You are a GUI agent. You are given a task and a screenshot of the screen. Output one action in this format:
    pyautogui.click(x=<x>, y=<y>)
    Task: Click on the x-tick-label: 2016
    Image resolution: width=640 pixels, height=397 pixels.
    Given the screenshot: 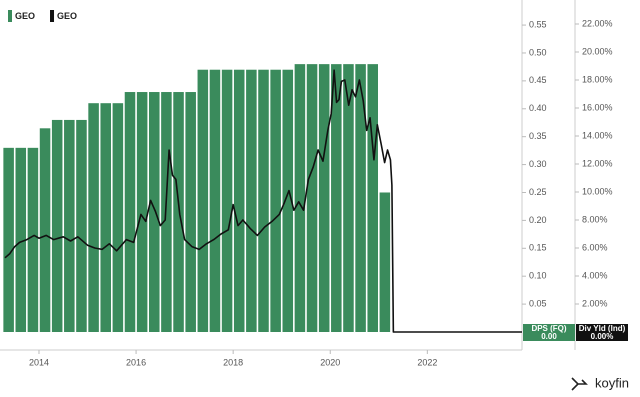 What is the action you would take?
    pyautogui.click(x=136, y=362)
    